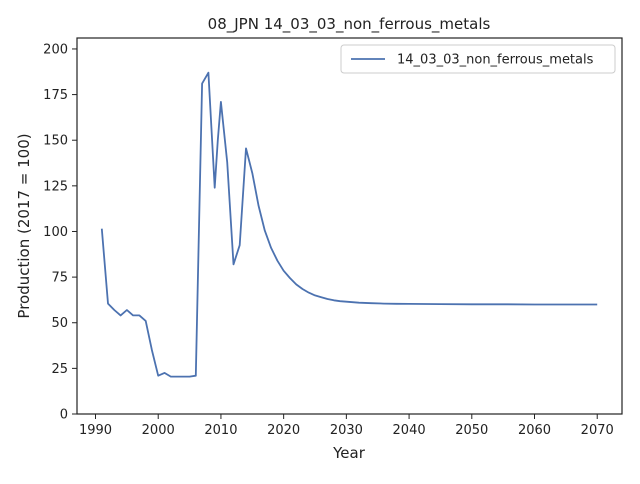 Image resolution: width=640 pixels, height=484 pixels. What do you see at coordinates (95, 430) in the screenshot?
I see `x-tick-label: 1990` at bounding box center [95, 430].